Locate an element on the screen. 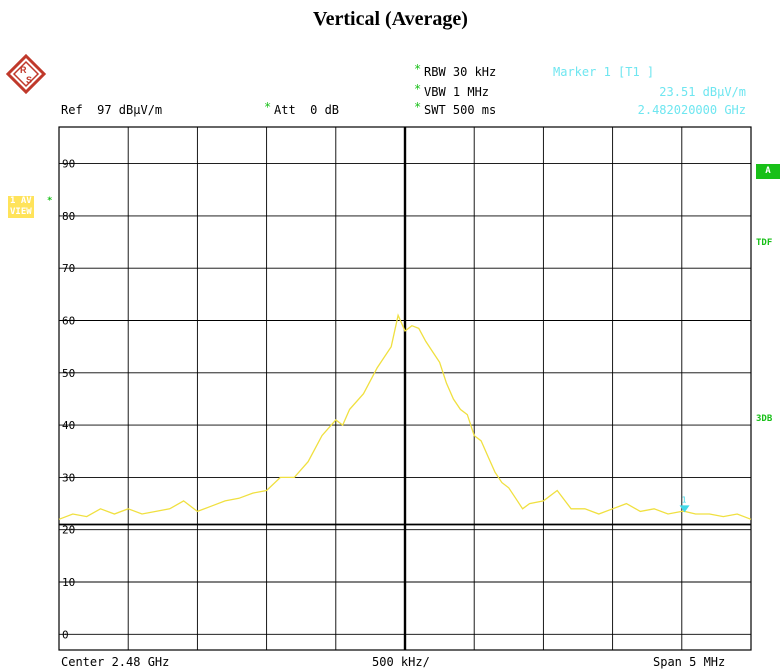 This screenshot has width=781, height=671. y-tick-label: 10 is located at coordinates (68, 582).